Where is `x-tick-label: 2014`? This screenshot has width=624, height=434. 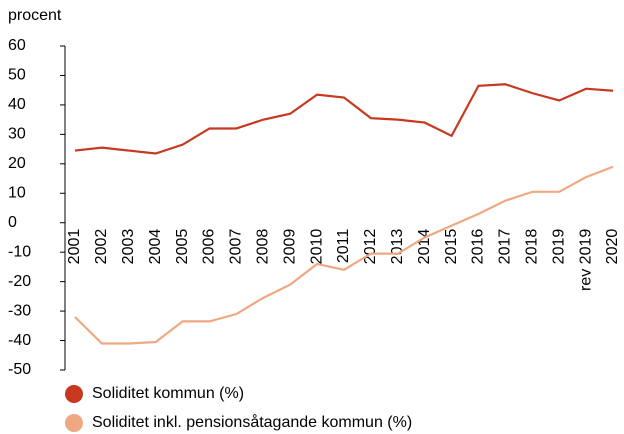
x-tick-label: 2014 is located at coordinates (424, 247).